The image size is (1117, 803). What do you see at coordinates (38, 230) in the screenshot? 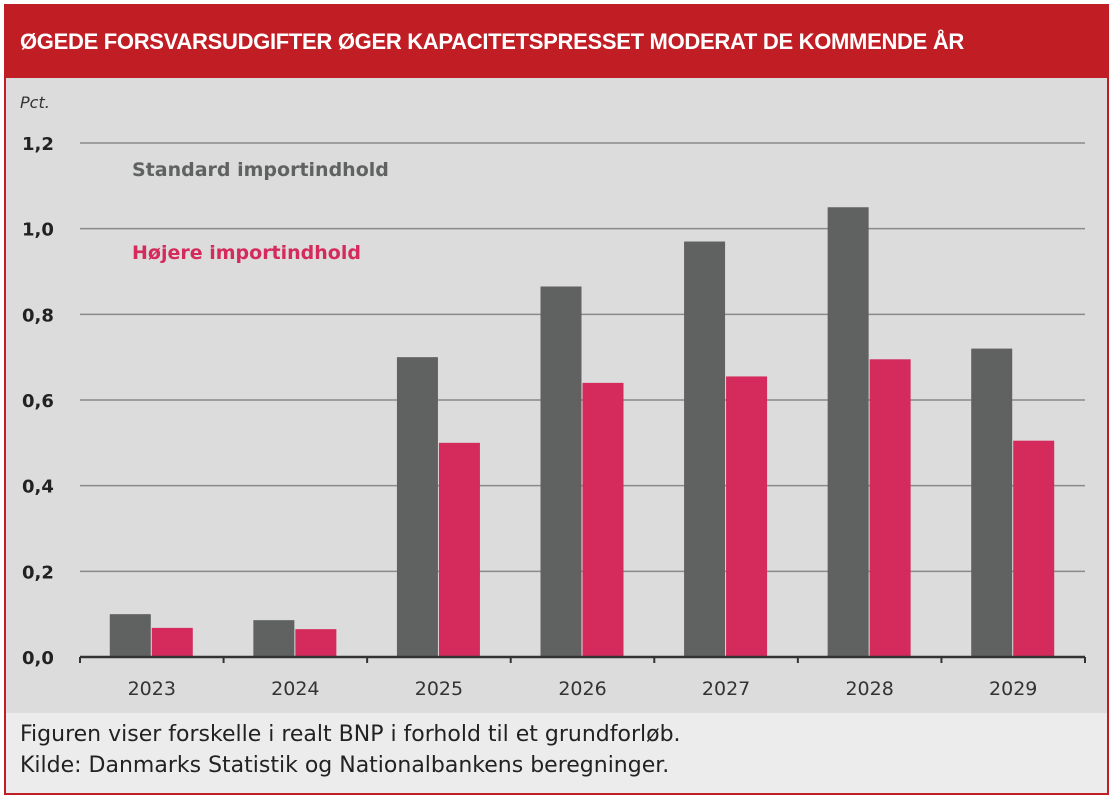
I see `y-tick-label: 1,0` at bounding box center [38, 230].